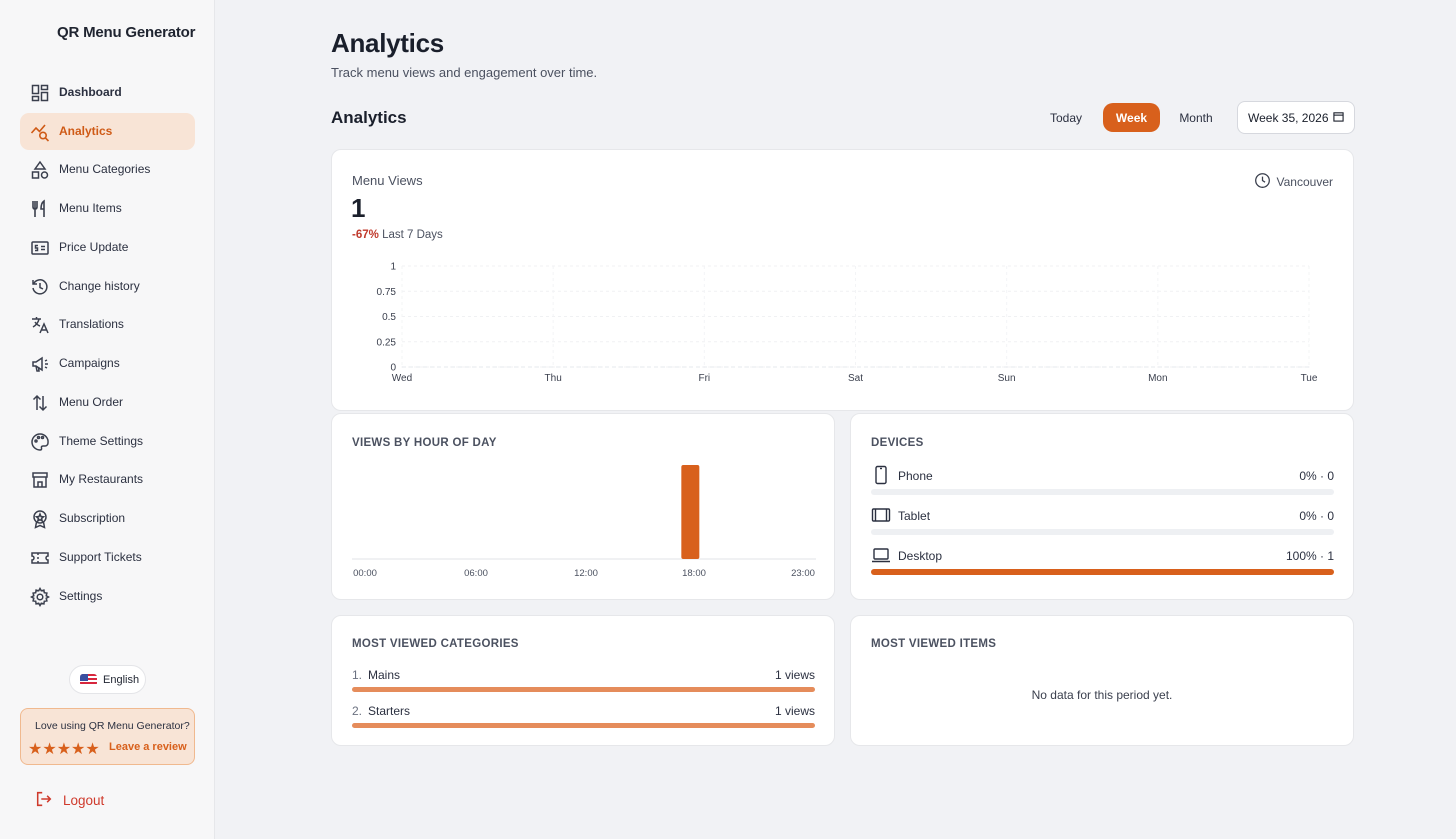 The image size is (1456, 839). What do you see at coordinates (412, 235) in the screenshot?
I see `change-period: Last 7 Days` at bounding box center [412, 235].